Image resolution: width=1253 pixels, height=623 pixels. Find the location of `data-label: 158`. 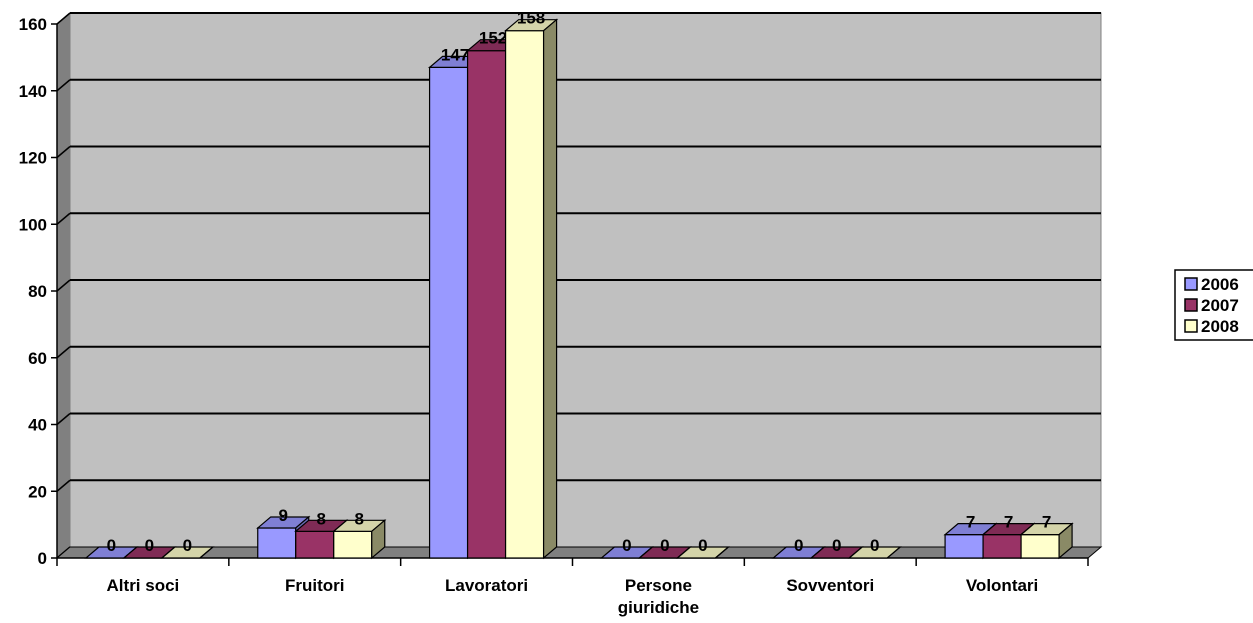

data-label: 158 is located at coordinates (531, 18).